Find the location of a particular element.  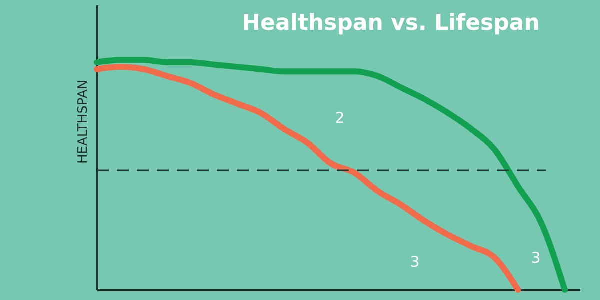

chart-title: Healthspan vs. Lifespan is located at coordinates (391, 23).